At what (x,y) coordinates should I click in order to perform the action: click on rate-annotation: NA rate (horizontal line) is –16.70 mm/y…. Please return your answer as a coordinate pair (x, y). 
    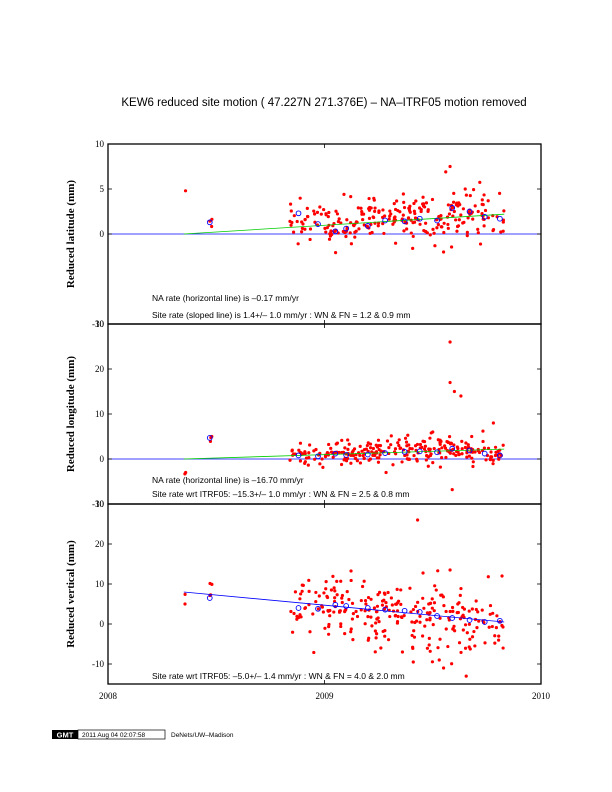
    Looking at the image, I should click on (228, 480).